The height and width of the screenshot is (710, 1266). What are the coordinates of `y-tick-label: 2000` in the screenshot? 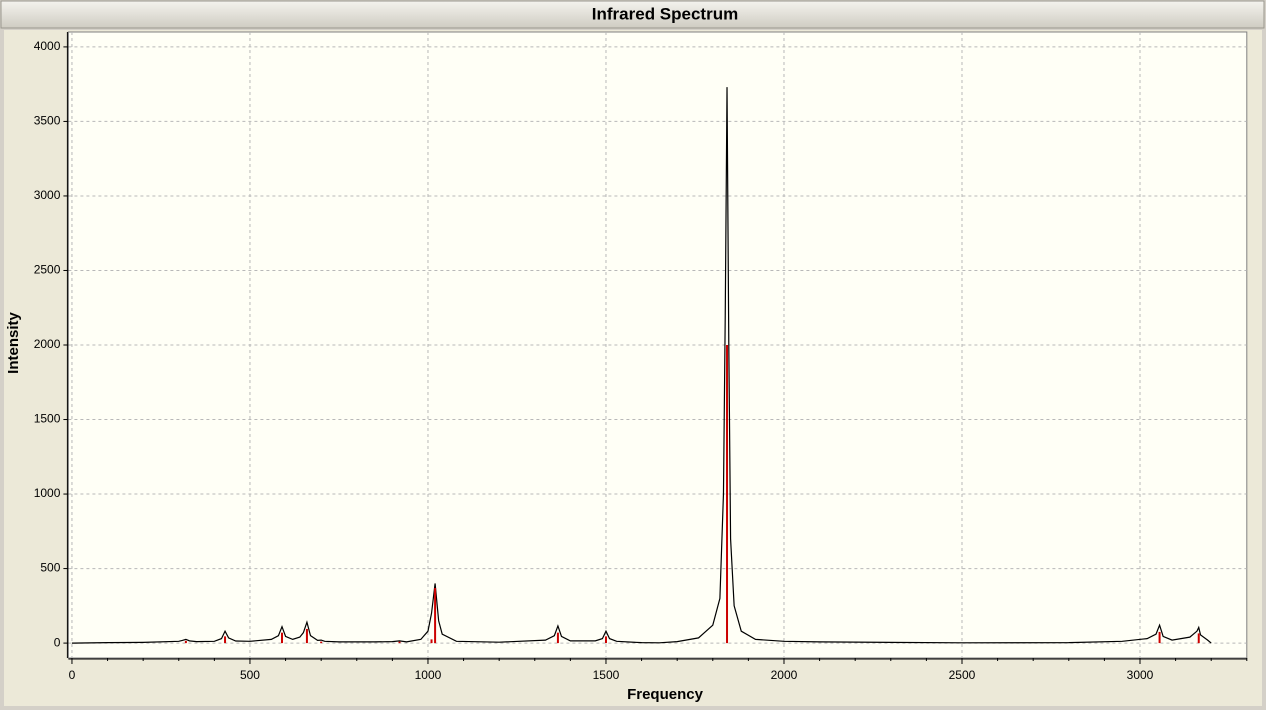 It's located at (47, 344).